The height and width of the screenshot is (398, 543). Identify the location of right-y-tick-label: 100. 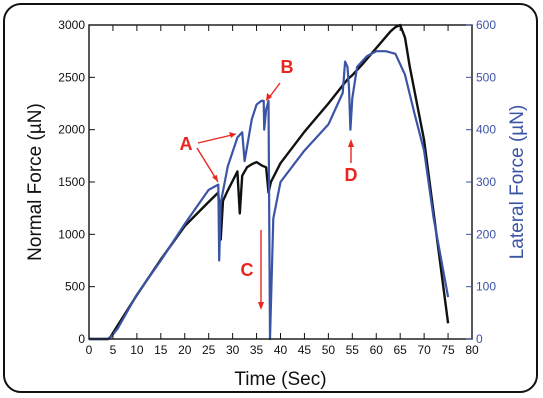
(486, 287).